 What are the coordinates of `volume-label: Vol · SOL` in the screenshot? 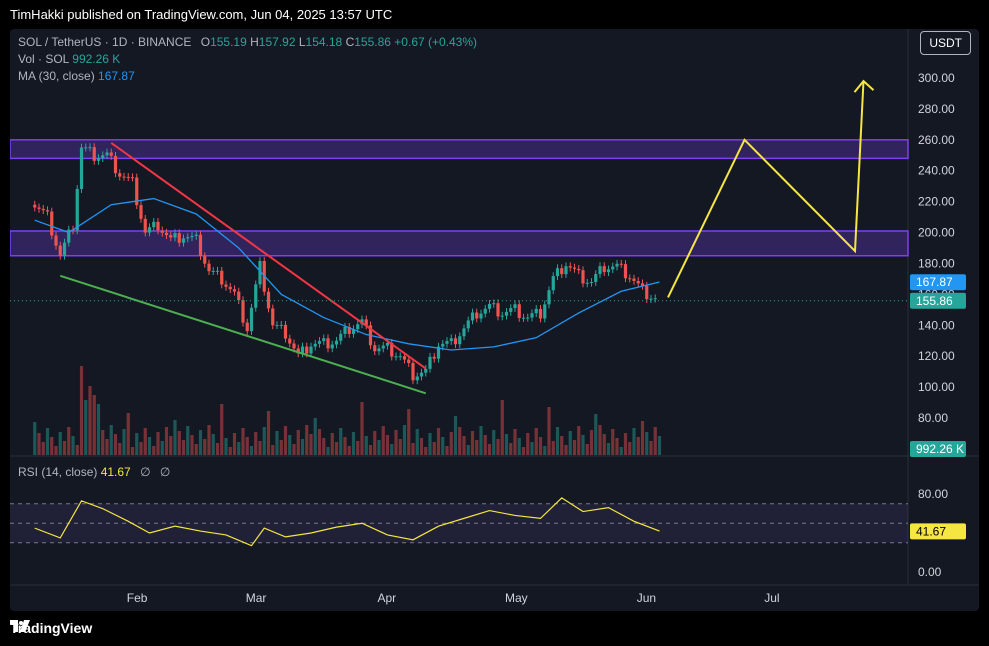 It's located at (43, 59).